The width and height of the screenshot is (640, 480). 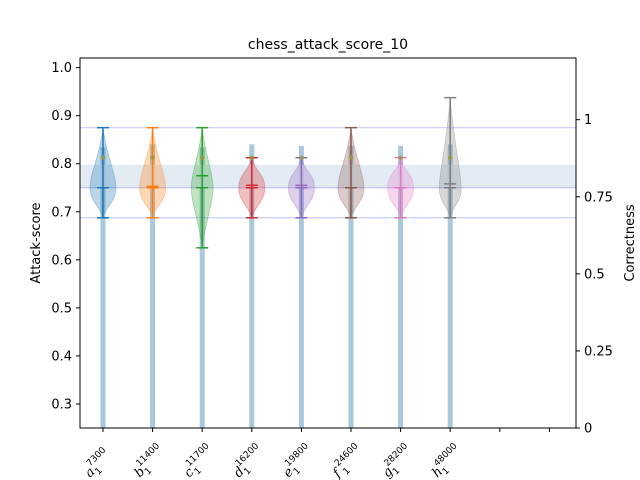 What do you see at coordinates (588, 120) in the screenshot?
I see `y2-tick-label: 1` at bounding box center [588, 120].